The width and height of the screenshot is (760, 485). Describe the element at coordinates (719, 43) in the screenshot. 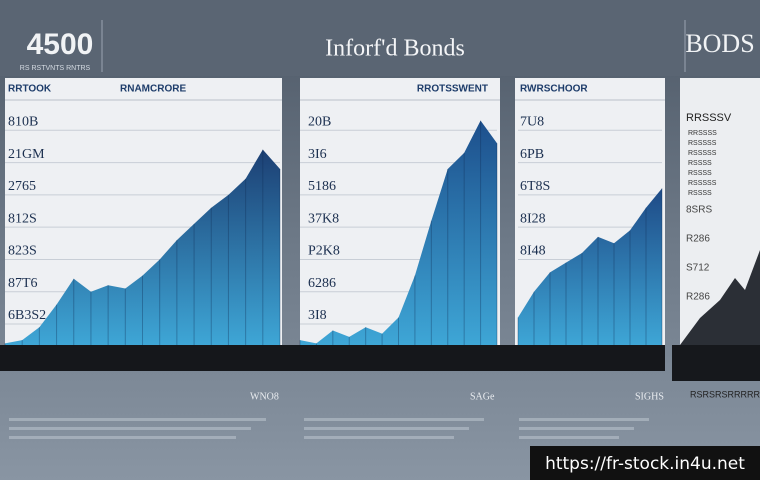

I see `header-right-title: BODS` at that location.